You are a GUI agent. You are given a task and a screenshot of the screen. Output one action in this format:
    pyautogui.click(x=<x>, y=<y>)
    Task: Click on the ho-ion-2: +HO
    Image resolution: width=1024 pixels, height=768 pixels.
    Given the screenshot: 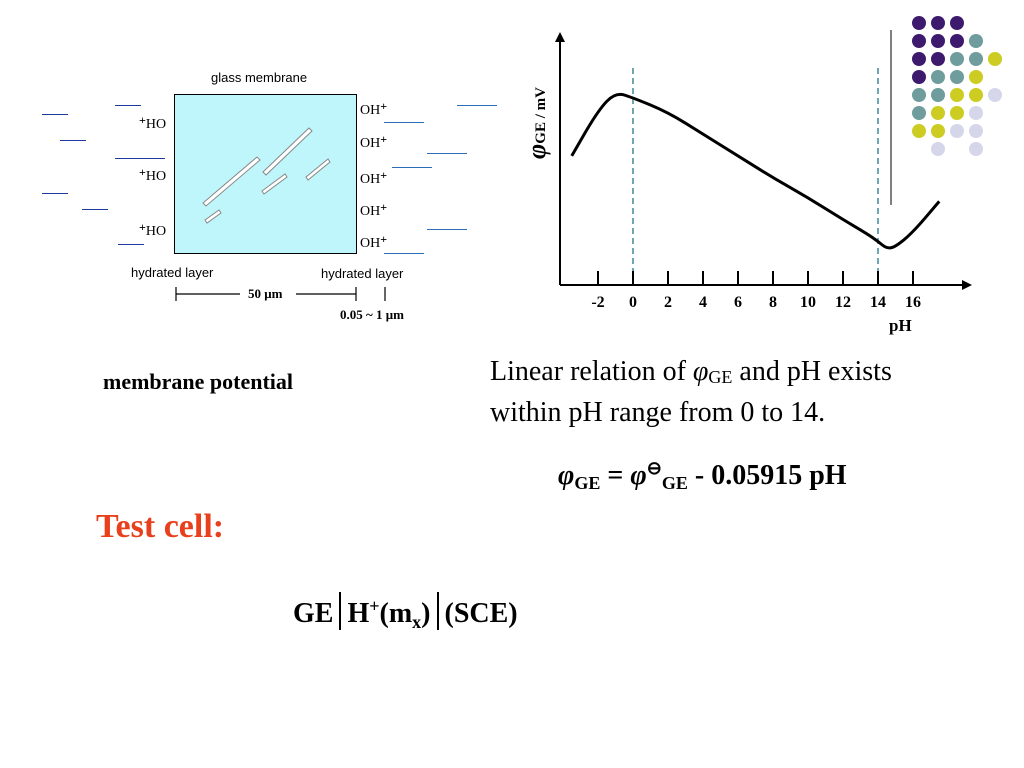 What is the action you would take?
    pyautogui.click(x=153, y=174)
    